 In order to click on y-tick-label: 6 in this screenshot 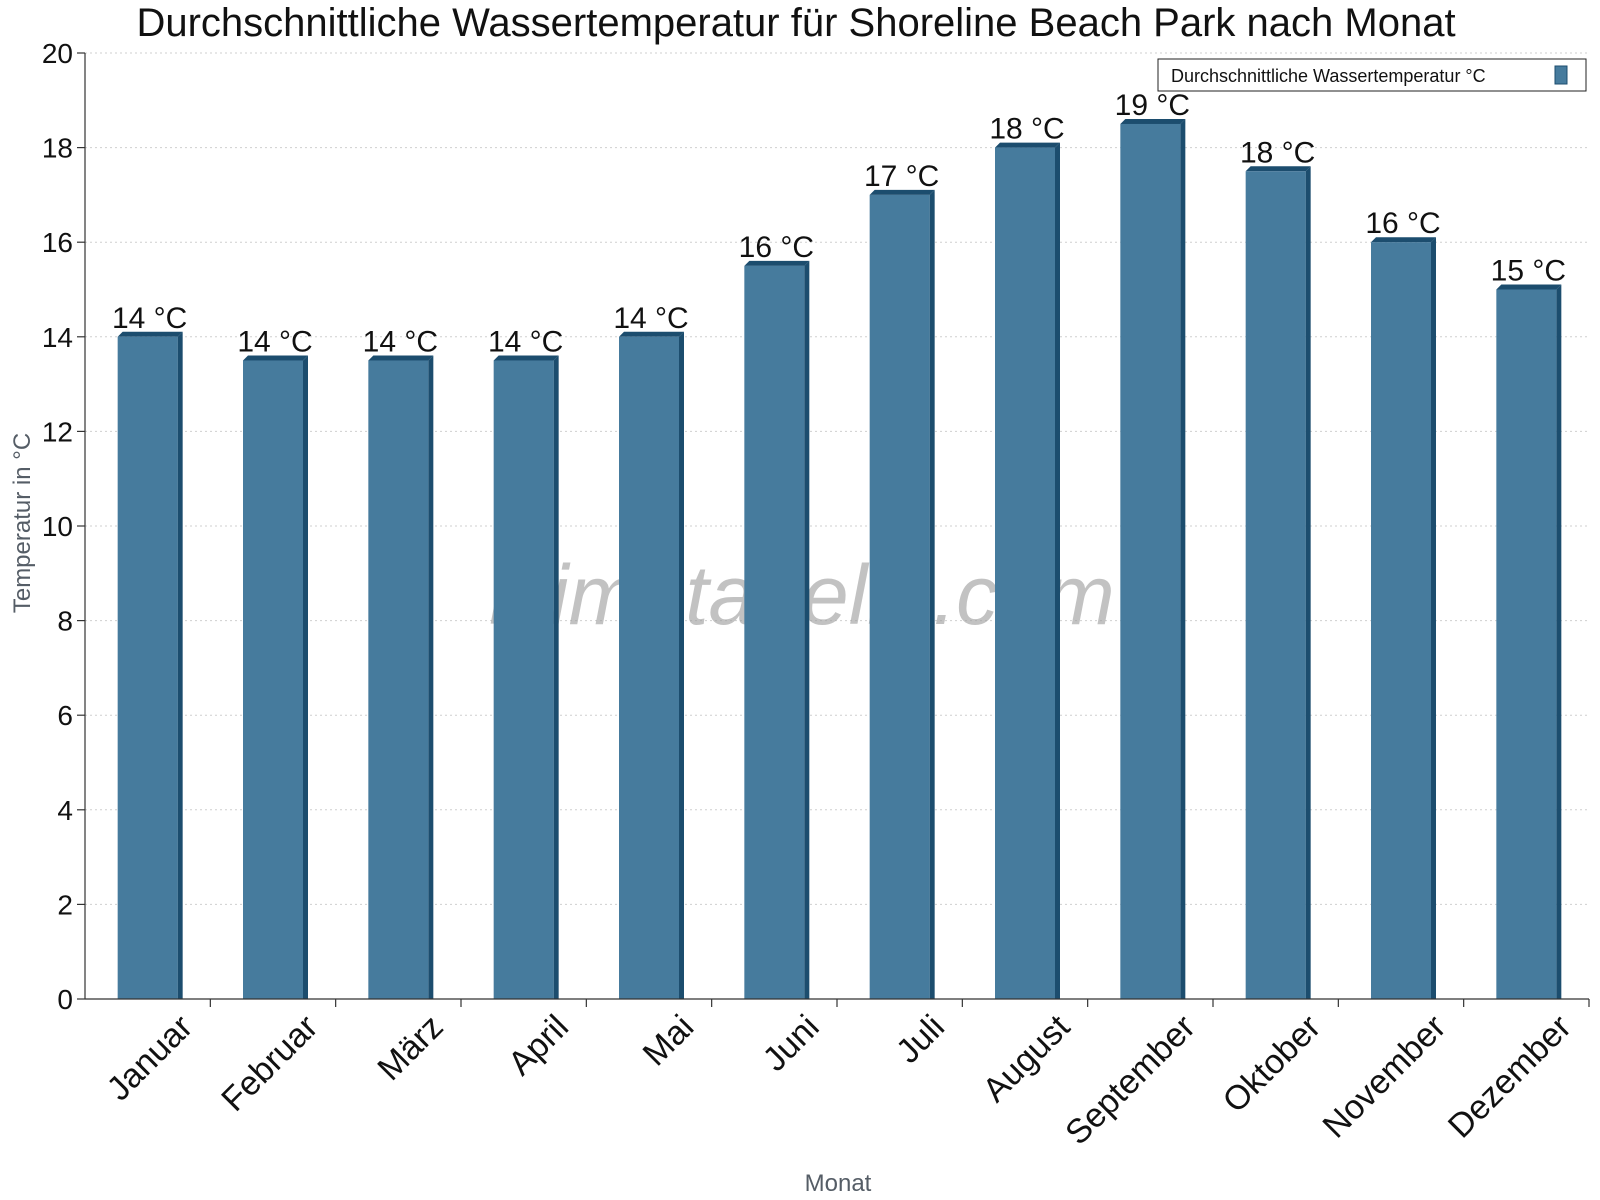, I will do `click(65, 715)`.